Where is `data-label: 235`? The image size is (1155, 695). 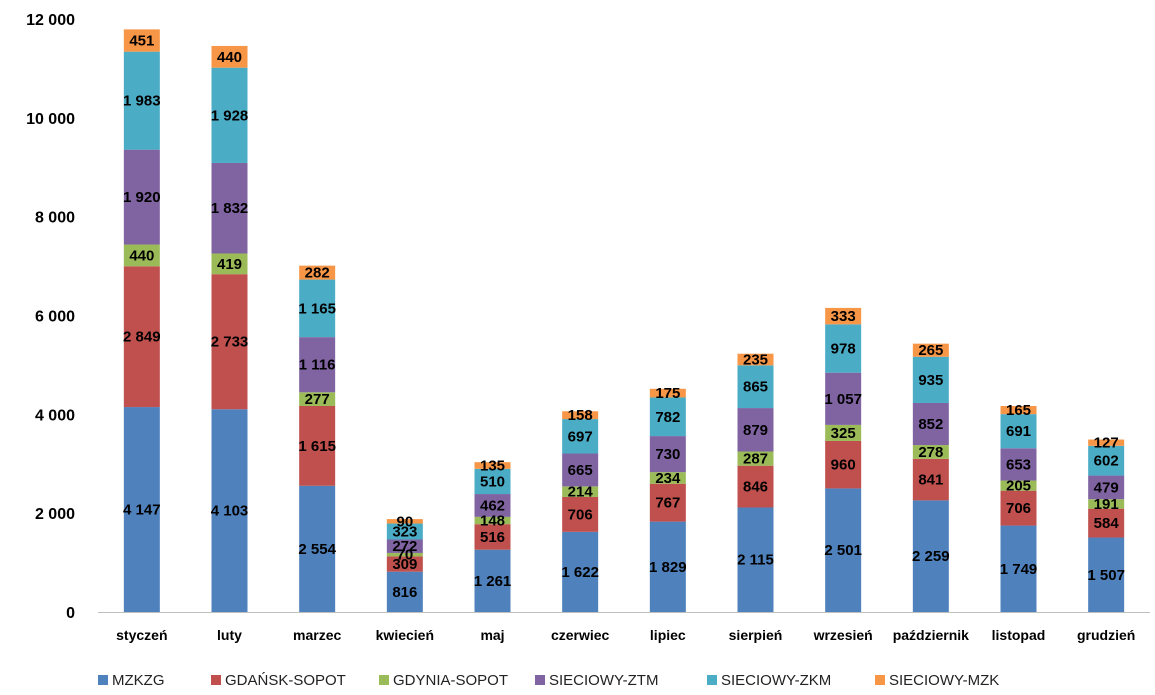
data-label: 235 is located at coordinates (755, 360).